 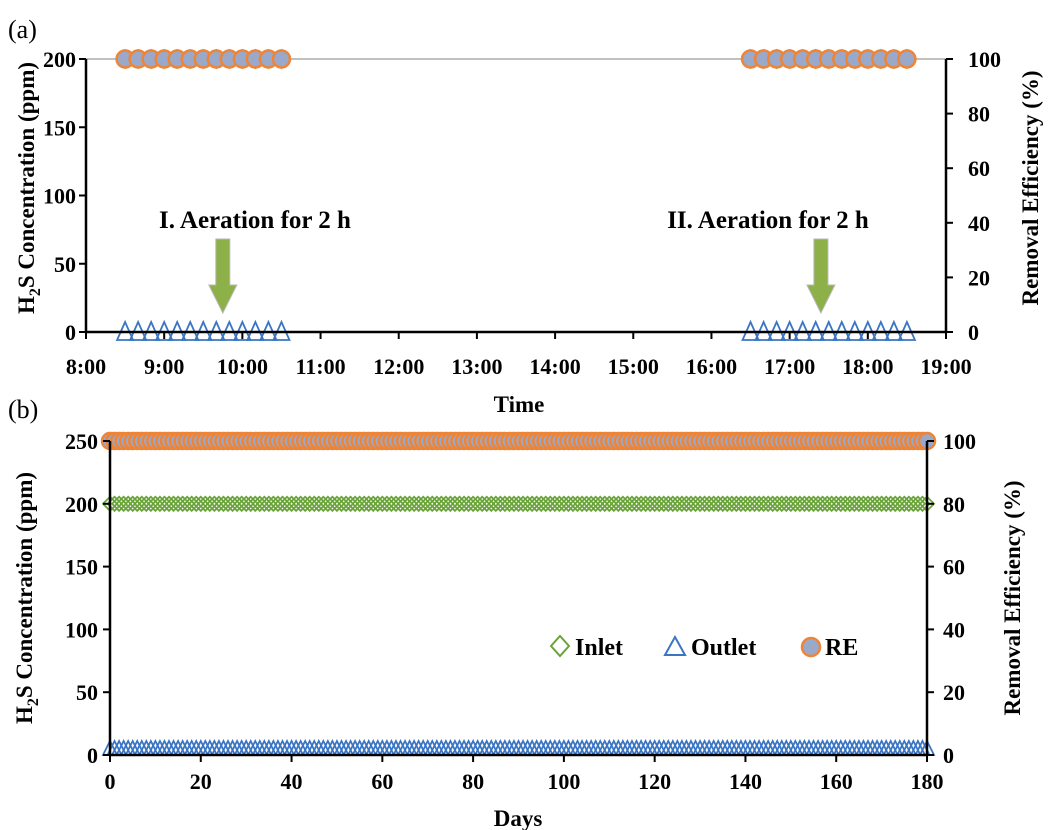 I want to click on y-tick-label: 50, so click(x=87, y=692).